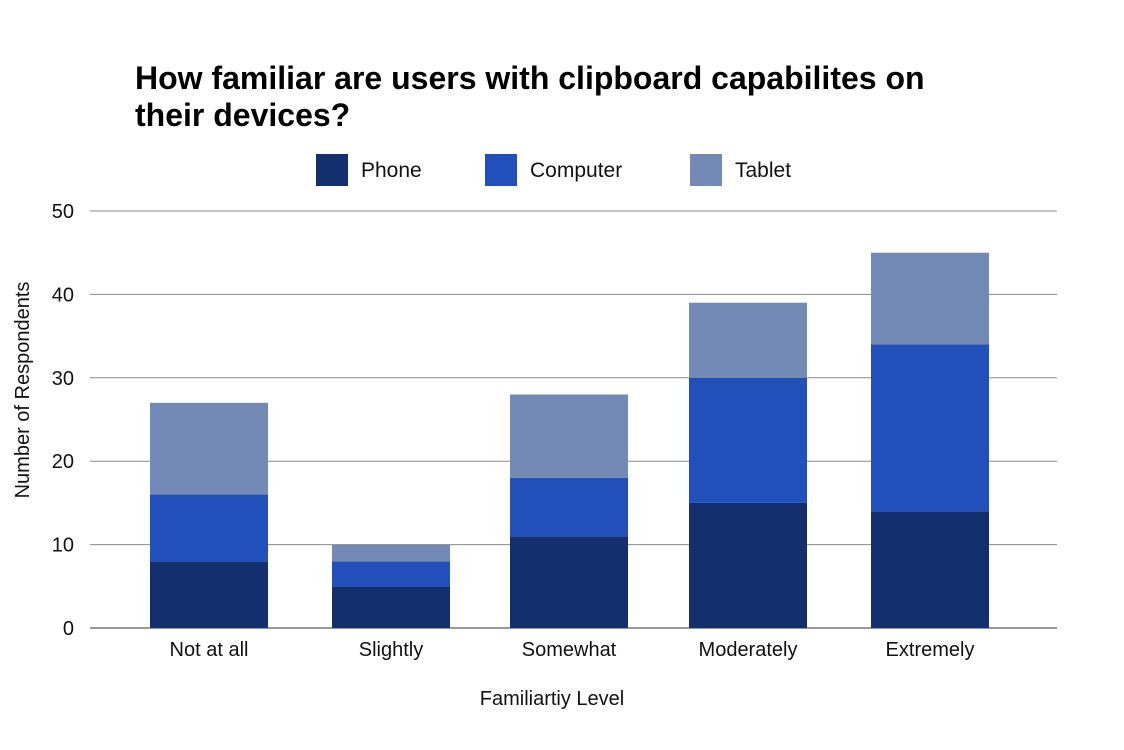  I want to click on legend-item-computer: Computer, so click(553, 170).